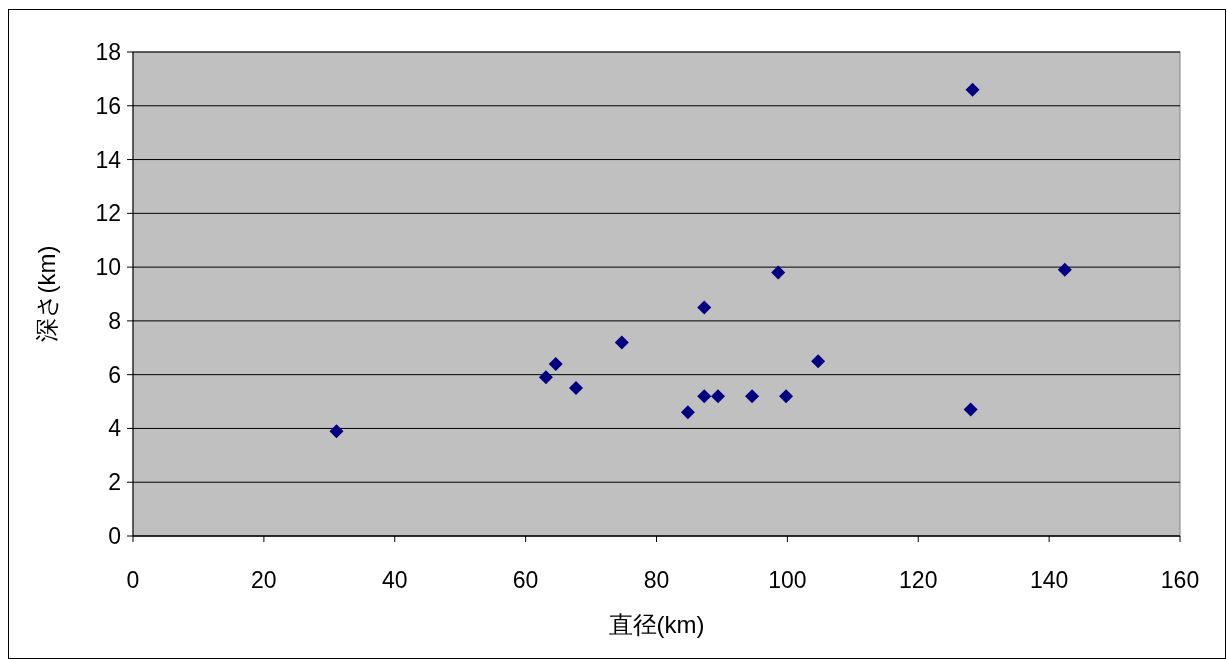 This screenshot has width=1227, height=659. Describe the element at coordinates (787, 580) in the screenshot. I see `x-tick-label: 100` at that location.